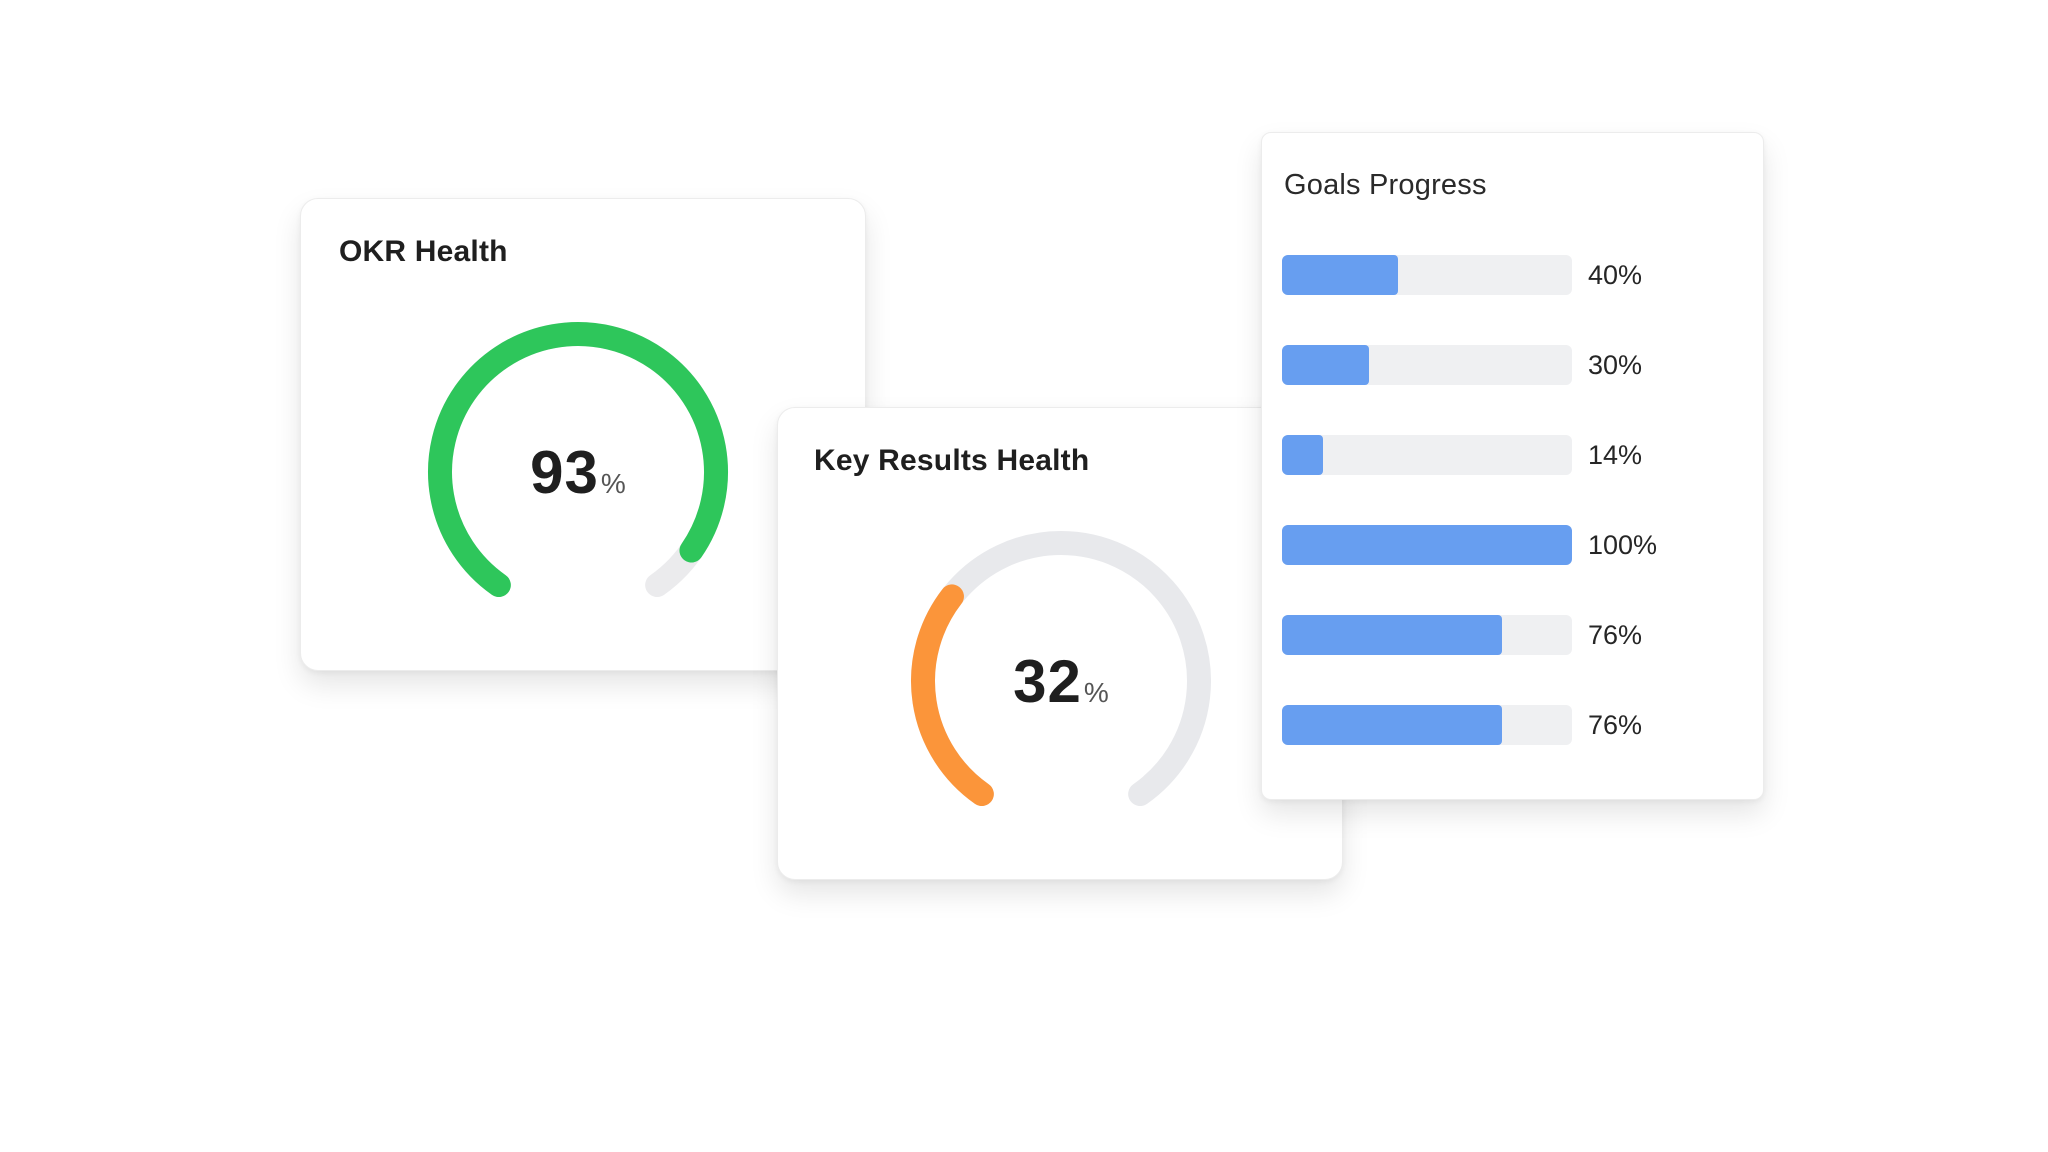 This screenshot has width=2048, height=1152. Describe the element at coordinates (1096, 692) in the screenshot. I see `key-results-health-unit: %` at that location.